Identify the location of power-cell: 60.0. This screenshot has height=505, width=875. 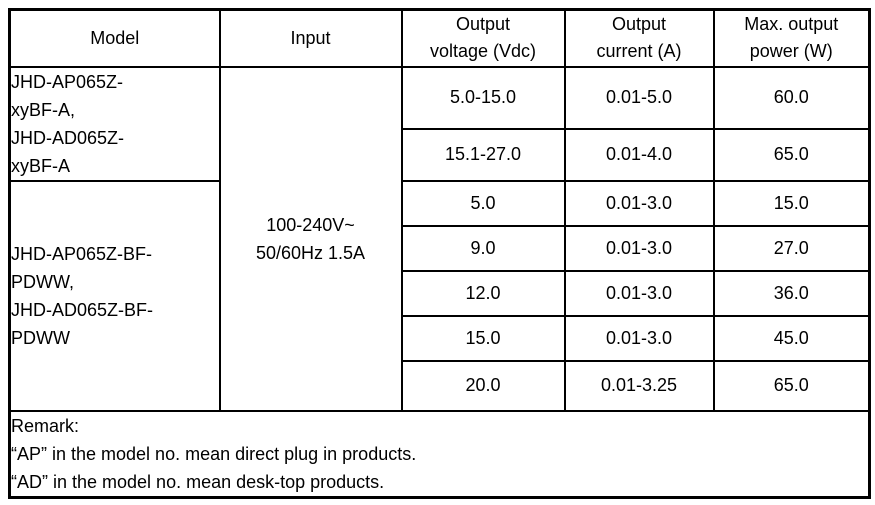
(791, 98).